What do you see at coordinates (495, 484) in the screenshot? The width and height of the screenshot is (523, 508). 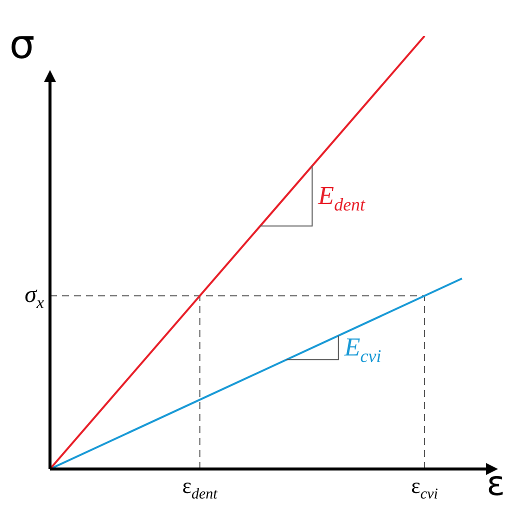 I see `x-axis-title: ε` at bounding box center [495, 484].